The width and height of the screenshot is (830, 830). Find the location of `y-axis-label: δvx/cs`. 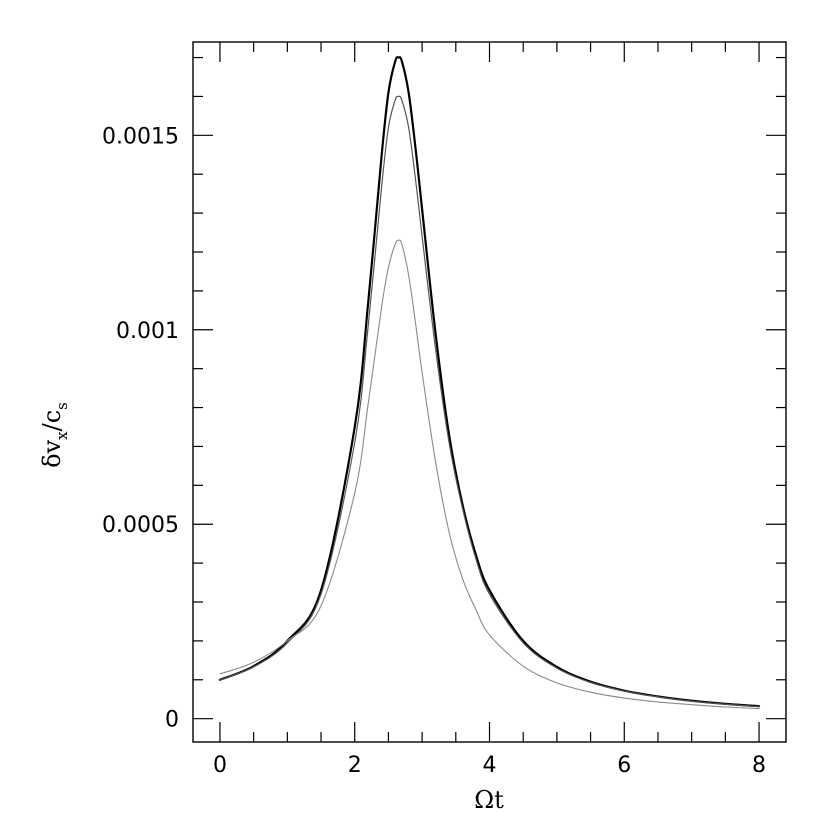

y-axis-label: δvx/cs is located at coordinates (54, 435).